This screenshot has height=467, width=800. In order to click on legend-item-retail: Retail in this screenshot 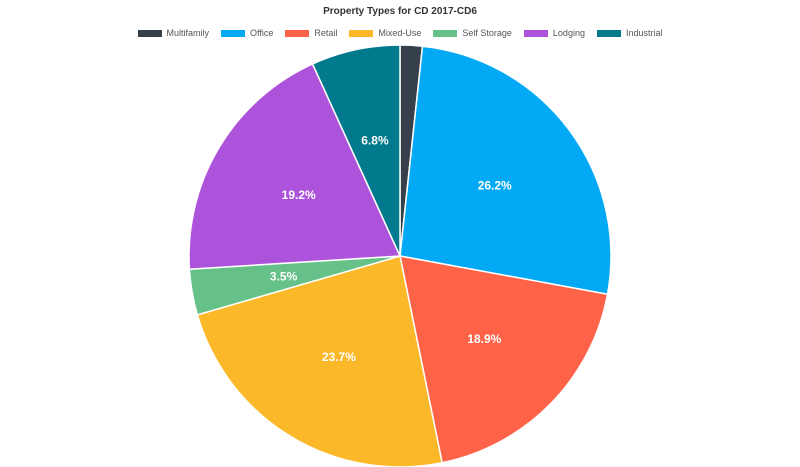, I will do `click(311, 33)`.